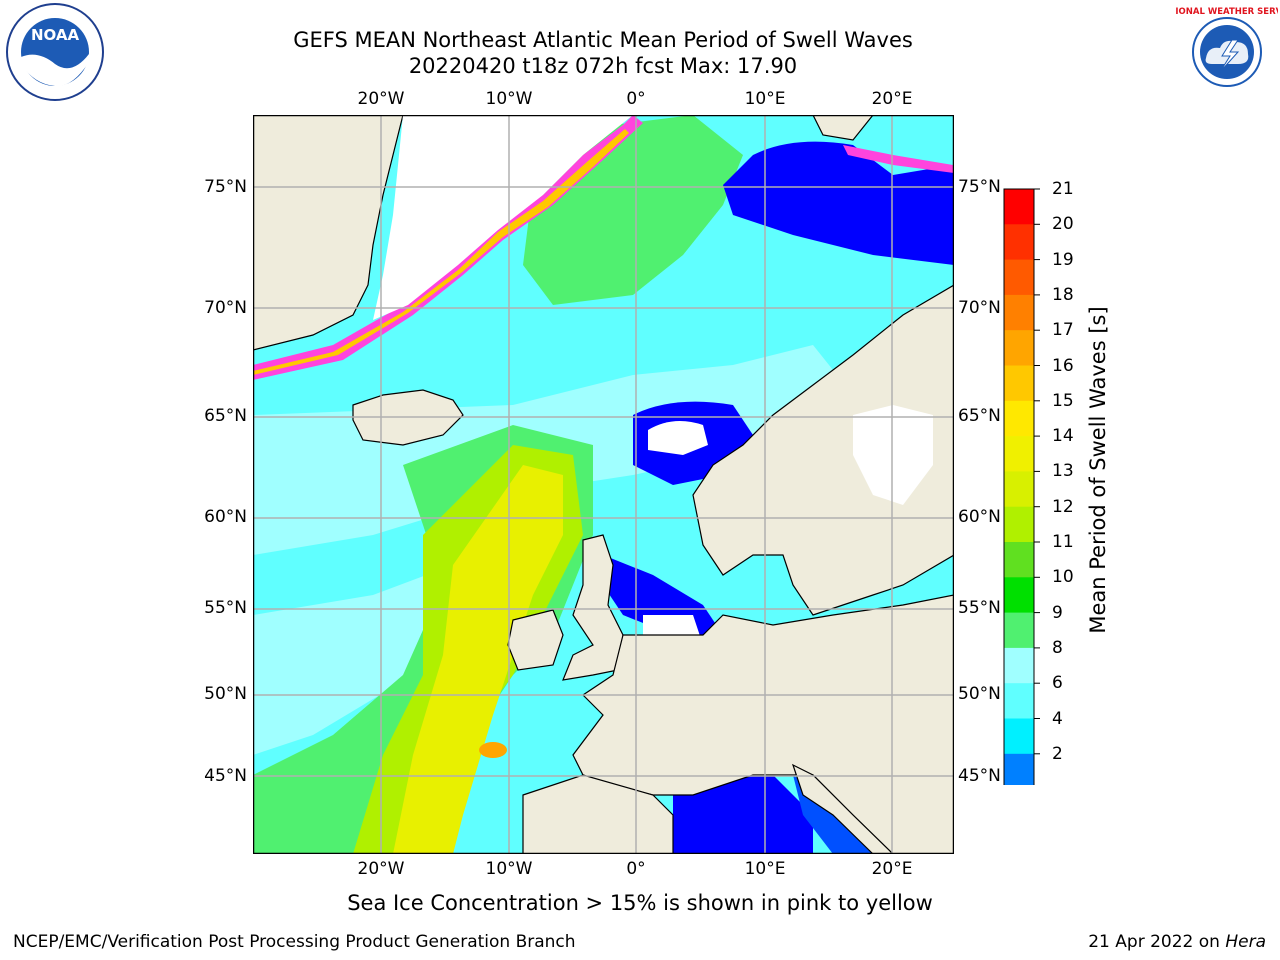  I want to click on lon-label-top-10e: 10°E, so click(765, 99).